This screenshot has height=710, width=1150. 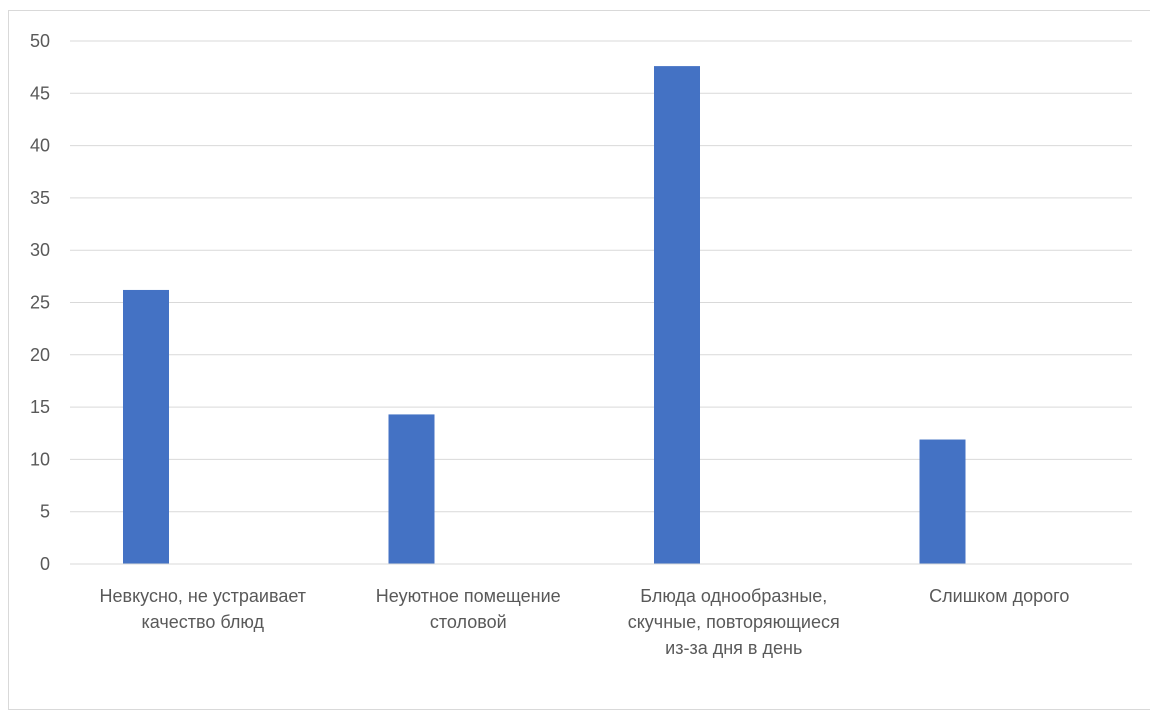 I want to click on x-category-label-line: скучные, повторяющиеся, so click(x=734, y=622).